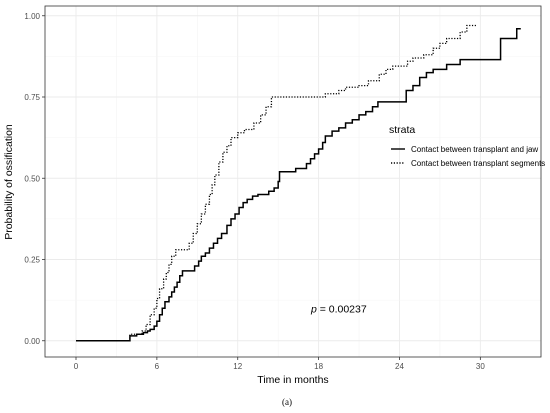 The width and height of the screenshot is (550, 413). I want to click on p-symbol: p, so click(313, 309).